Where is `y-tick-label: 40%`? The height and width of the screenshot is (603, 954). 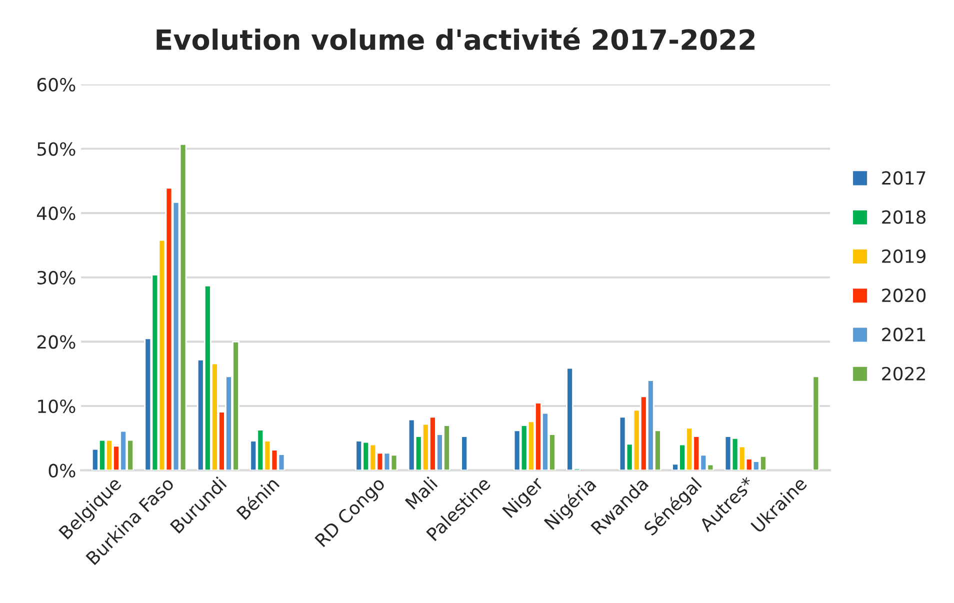 y-tick-label: 40% is located at coordinates (56, 213).